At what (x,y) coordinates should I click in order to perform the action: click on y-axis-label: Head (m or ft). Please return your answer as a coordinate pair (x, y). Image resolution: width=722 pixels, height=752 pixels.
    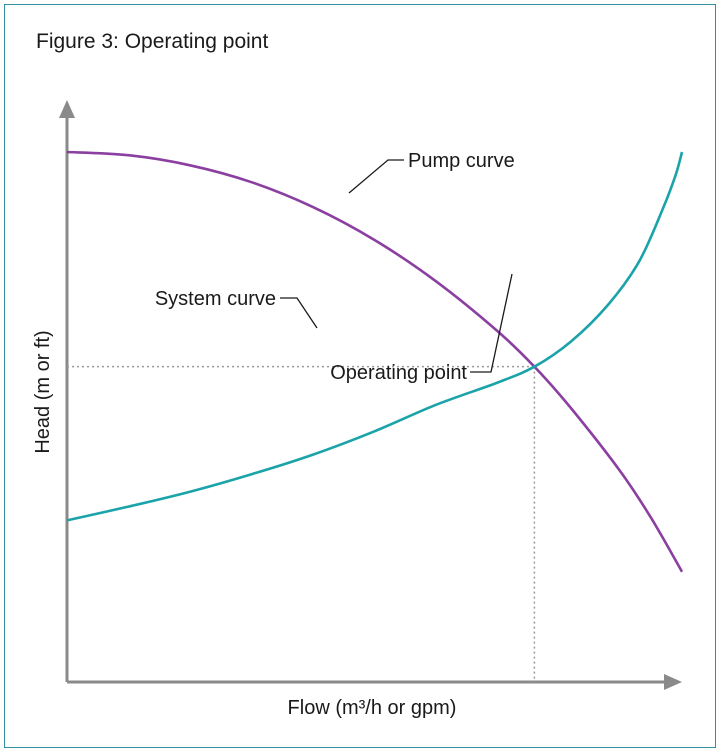
    Looking at the image, I should click on (43, 391).